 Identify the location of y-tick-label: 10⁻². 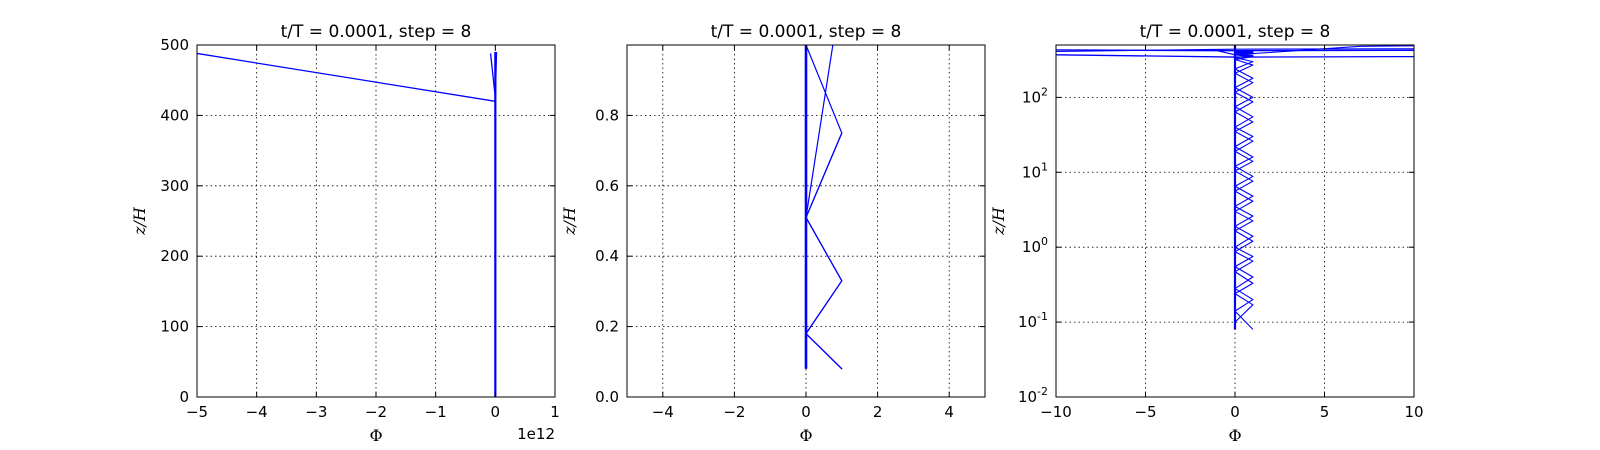
(1033, 395).